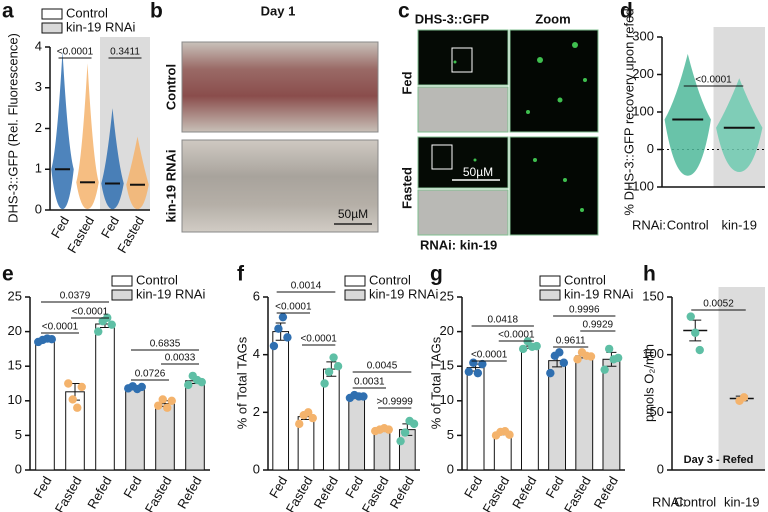 The width and height of the screenshot is (768, 512). I want to click on y-tick-label: 25, so click(447, 295).